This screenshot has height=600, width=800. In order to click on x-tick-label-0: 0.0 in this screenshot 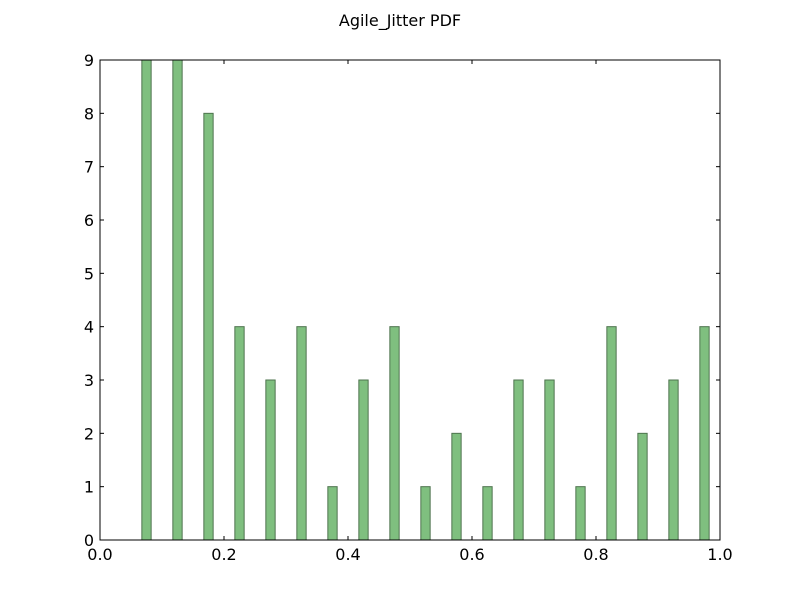, I will do `click(99, 554)`.